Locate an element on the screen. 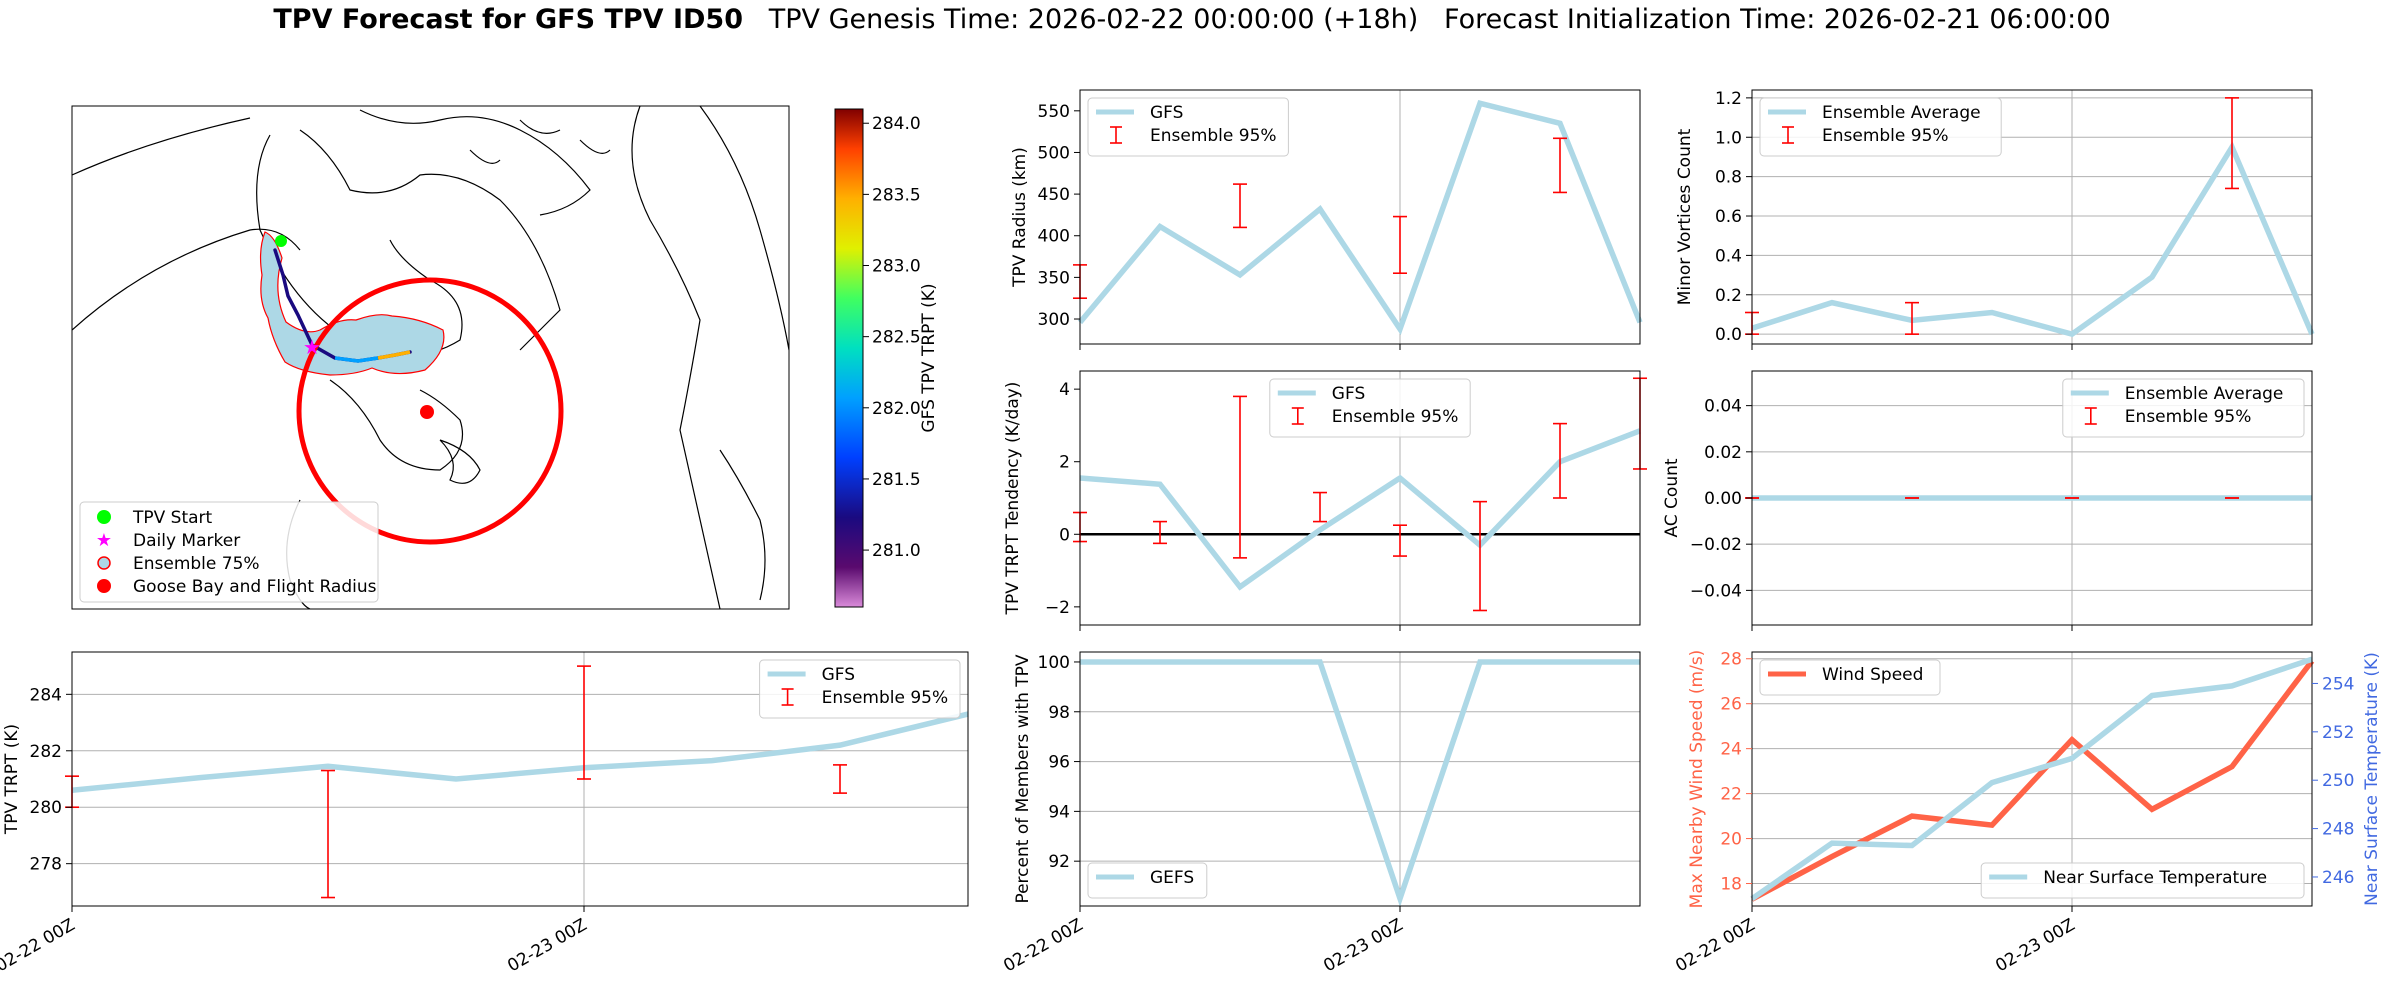  y-tick-label: 500 is located at coordinates (1054, 153).